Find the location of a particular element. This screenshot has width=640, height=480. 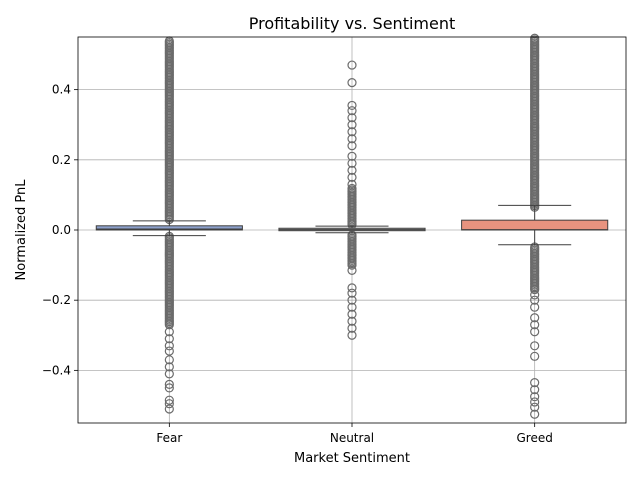

box-fear is located at coordinates (169, 228).